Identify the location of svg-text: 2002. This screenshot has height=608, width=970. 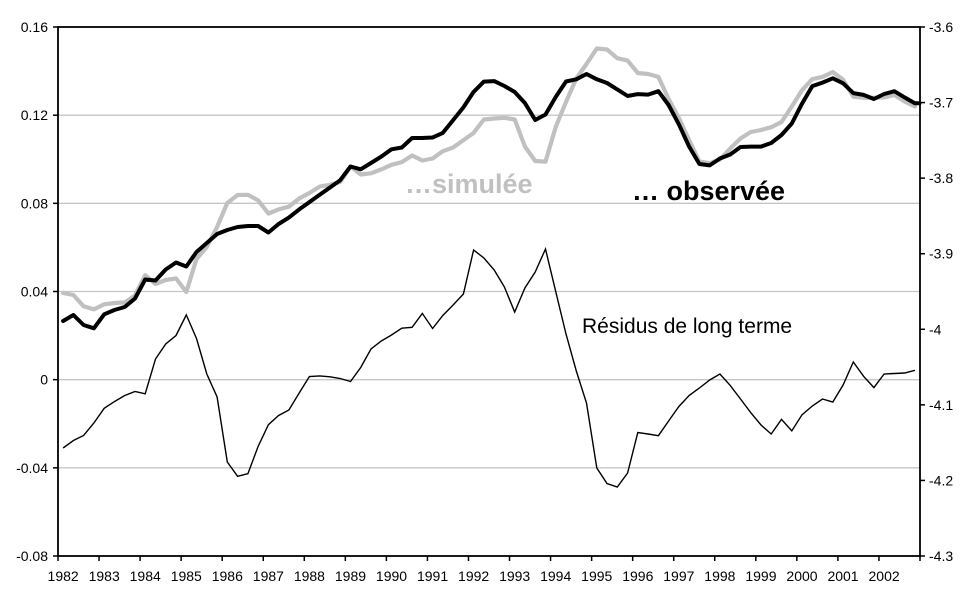
(884, 576).